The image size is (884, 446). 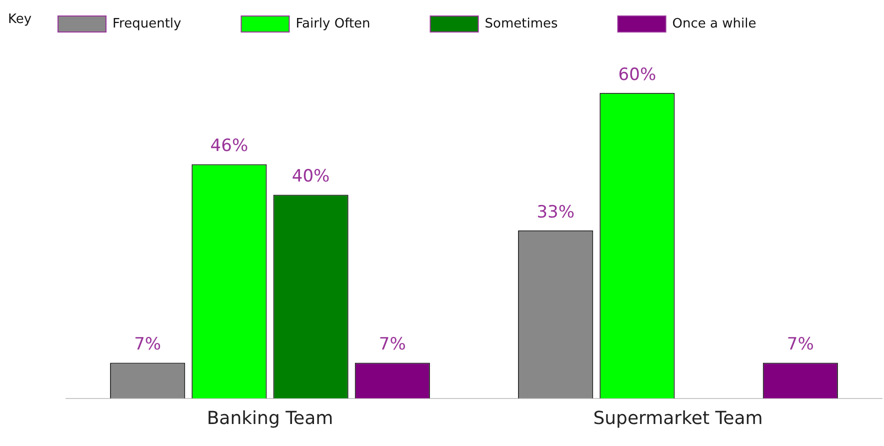 What do you see at coordinates (714, 24) in the screenshot?
I see `legend-label: Once a while` at bounding box center [714, 24].